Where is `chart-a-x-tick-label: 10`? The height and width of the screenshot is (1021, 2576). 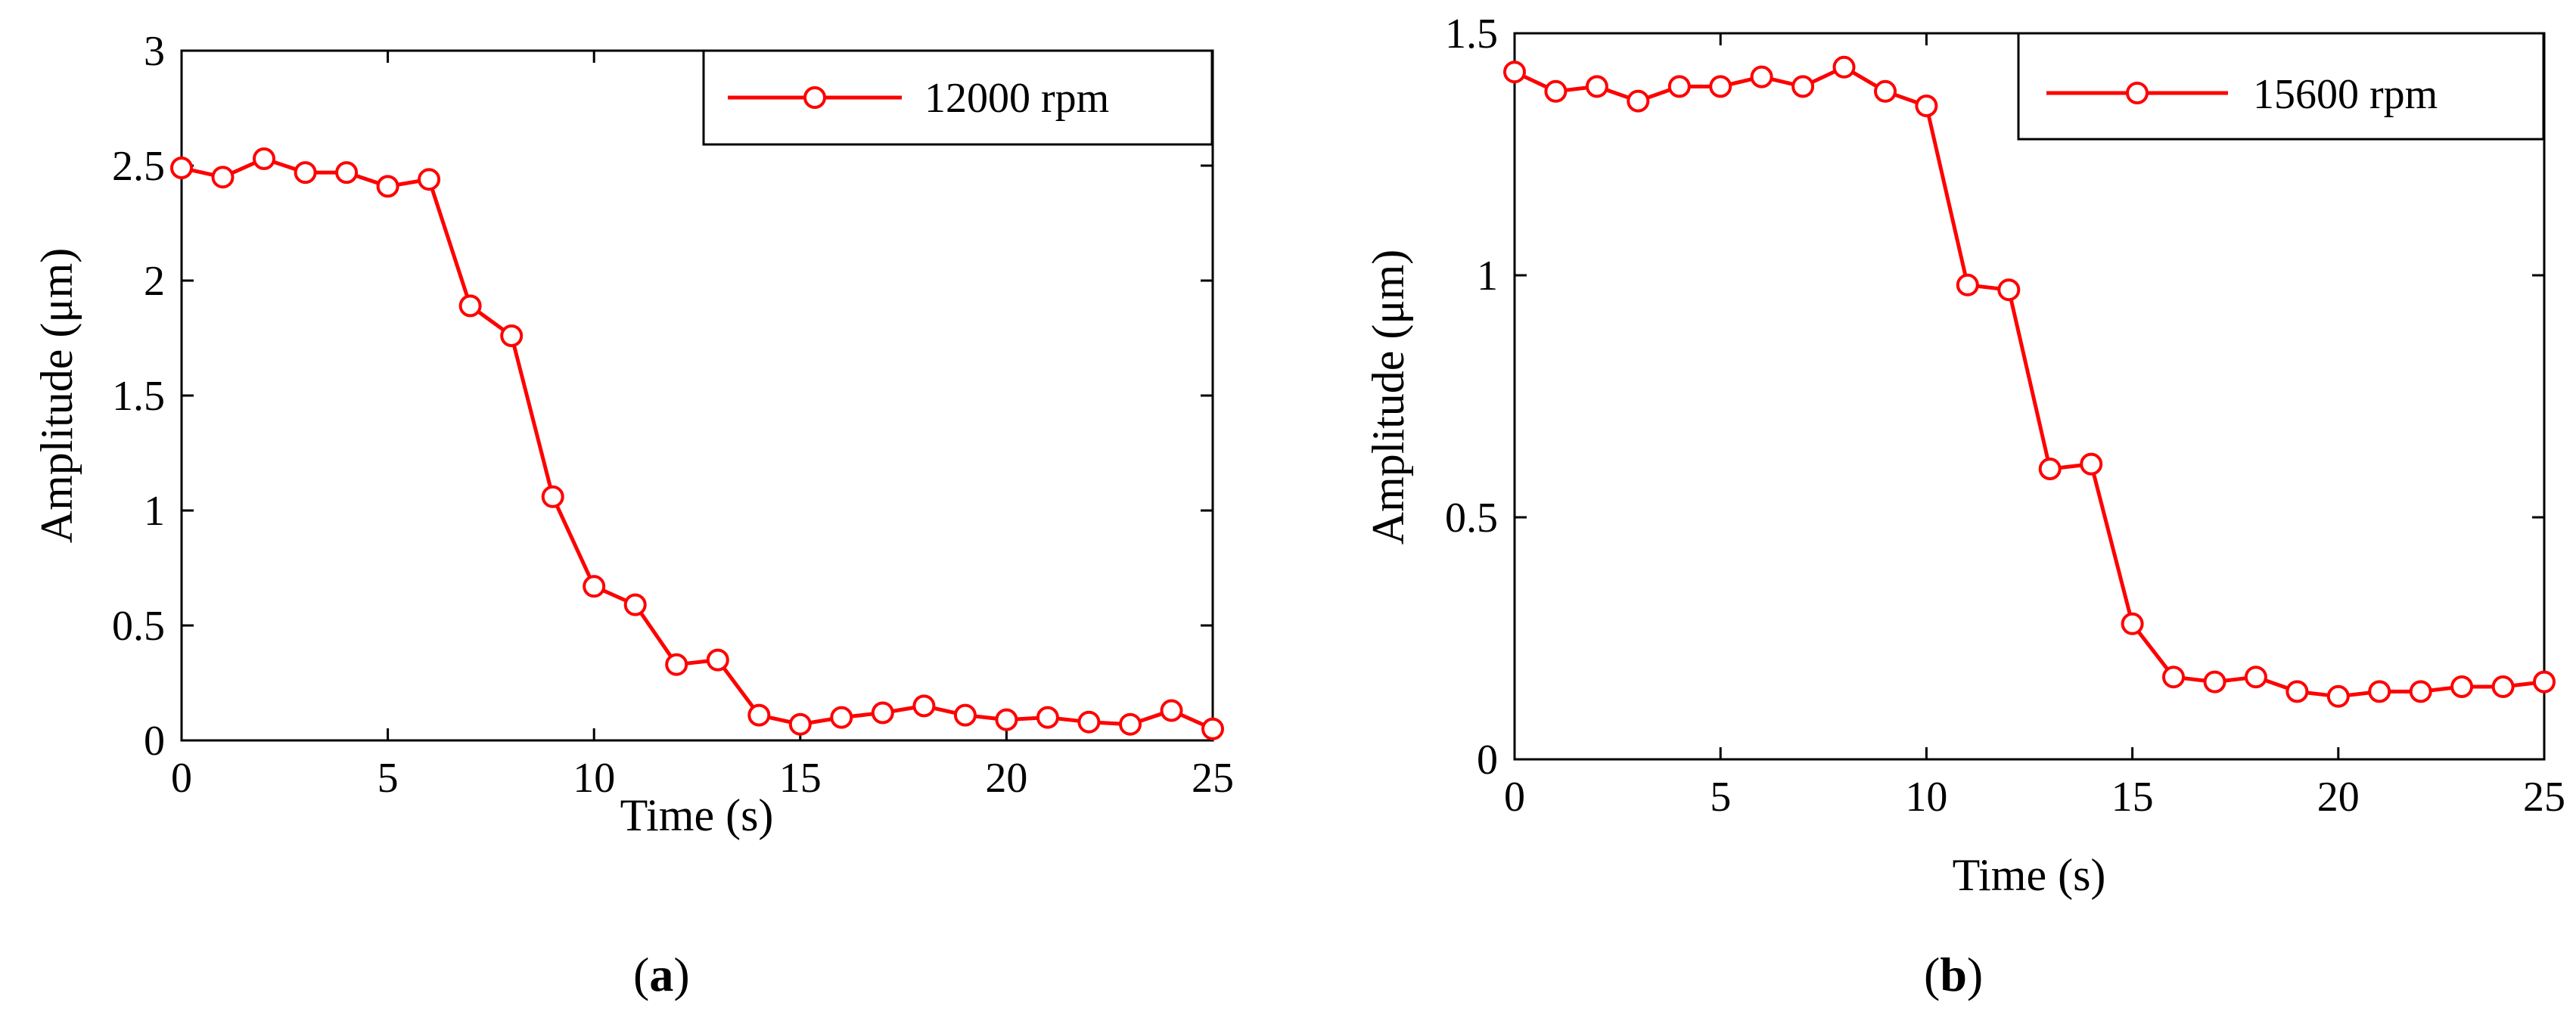
chart-a-x-tick-label: 10 is located at coordinates (594, 778).